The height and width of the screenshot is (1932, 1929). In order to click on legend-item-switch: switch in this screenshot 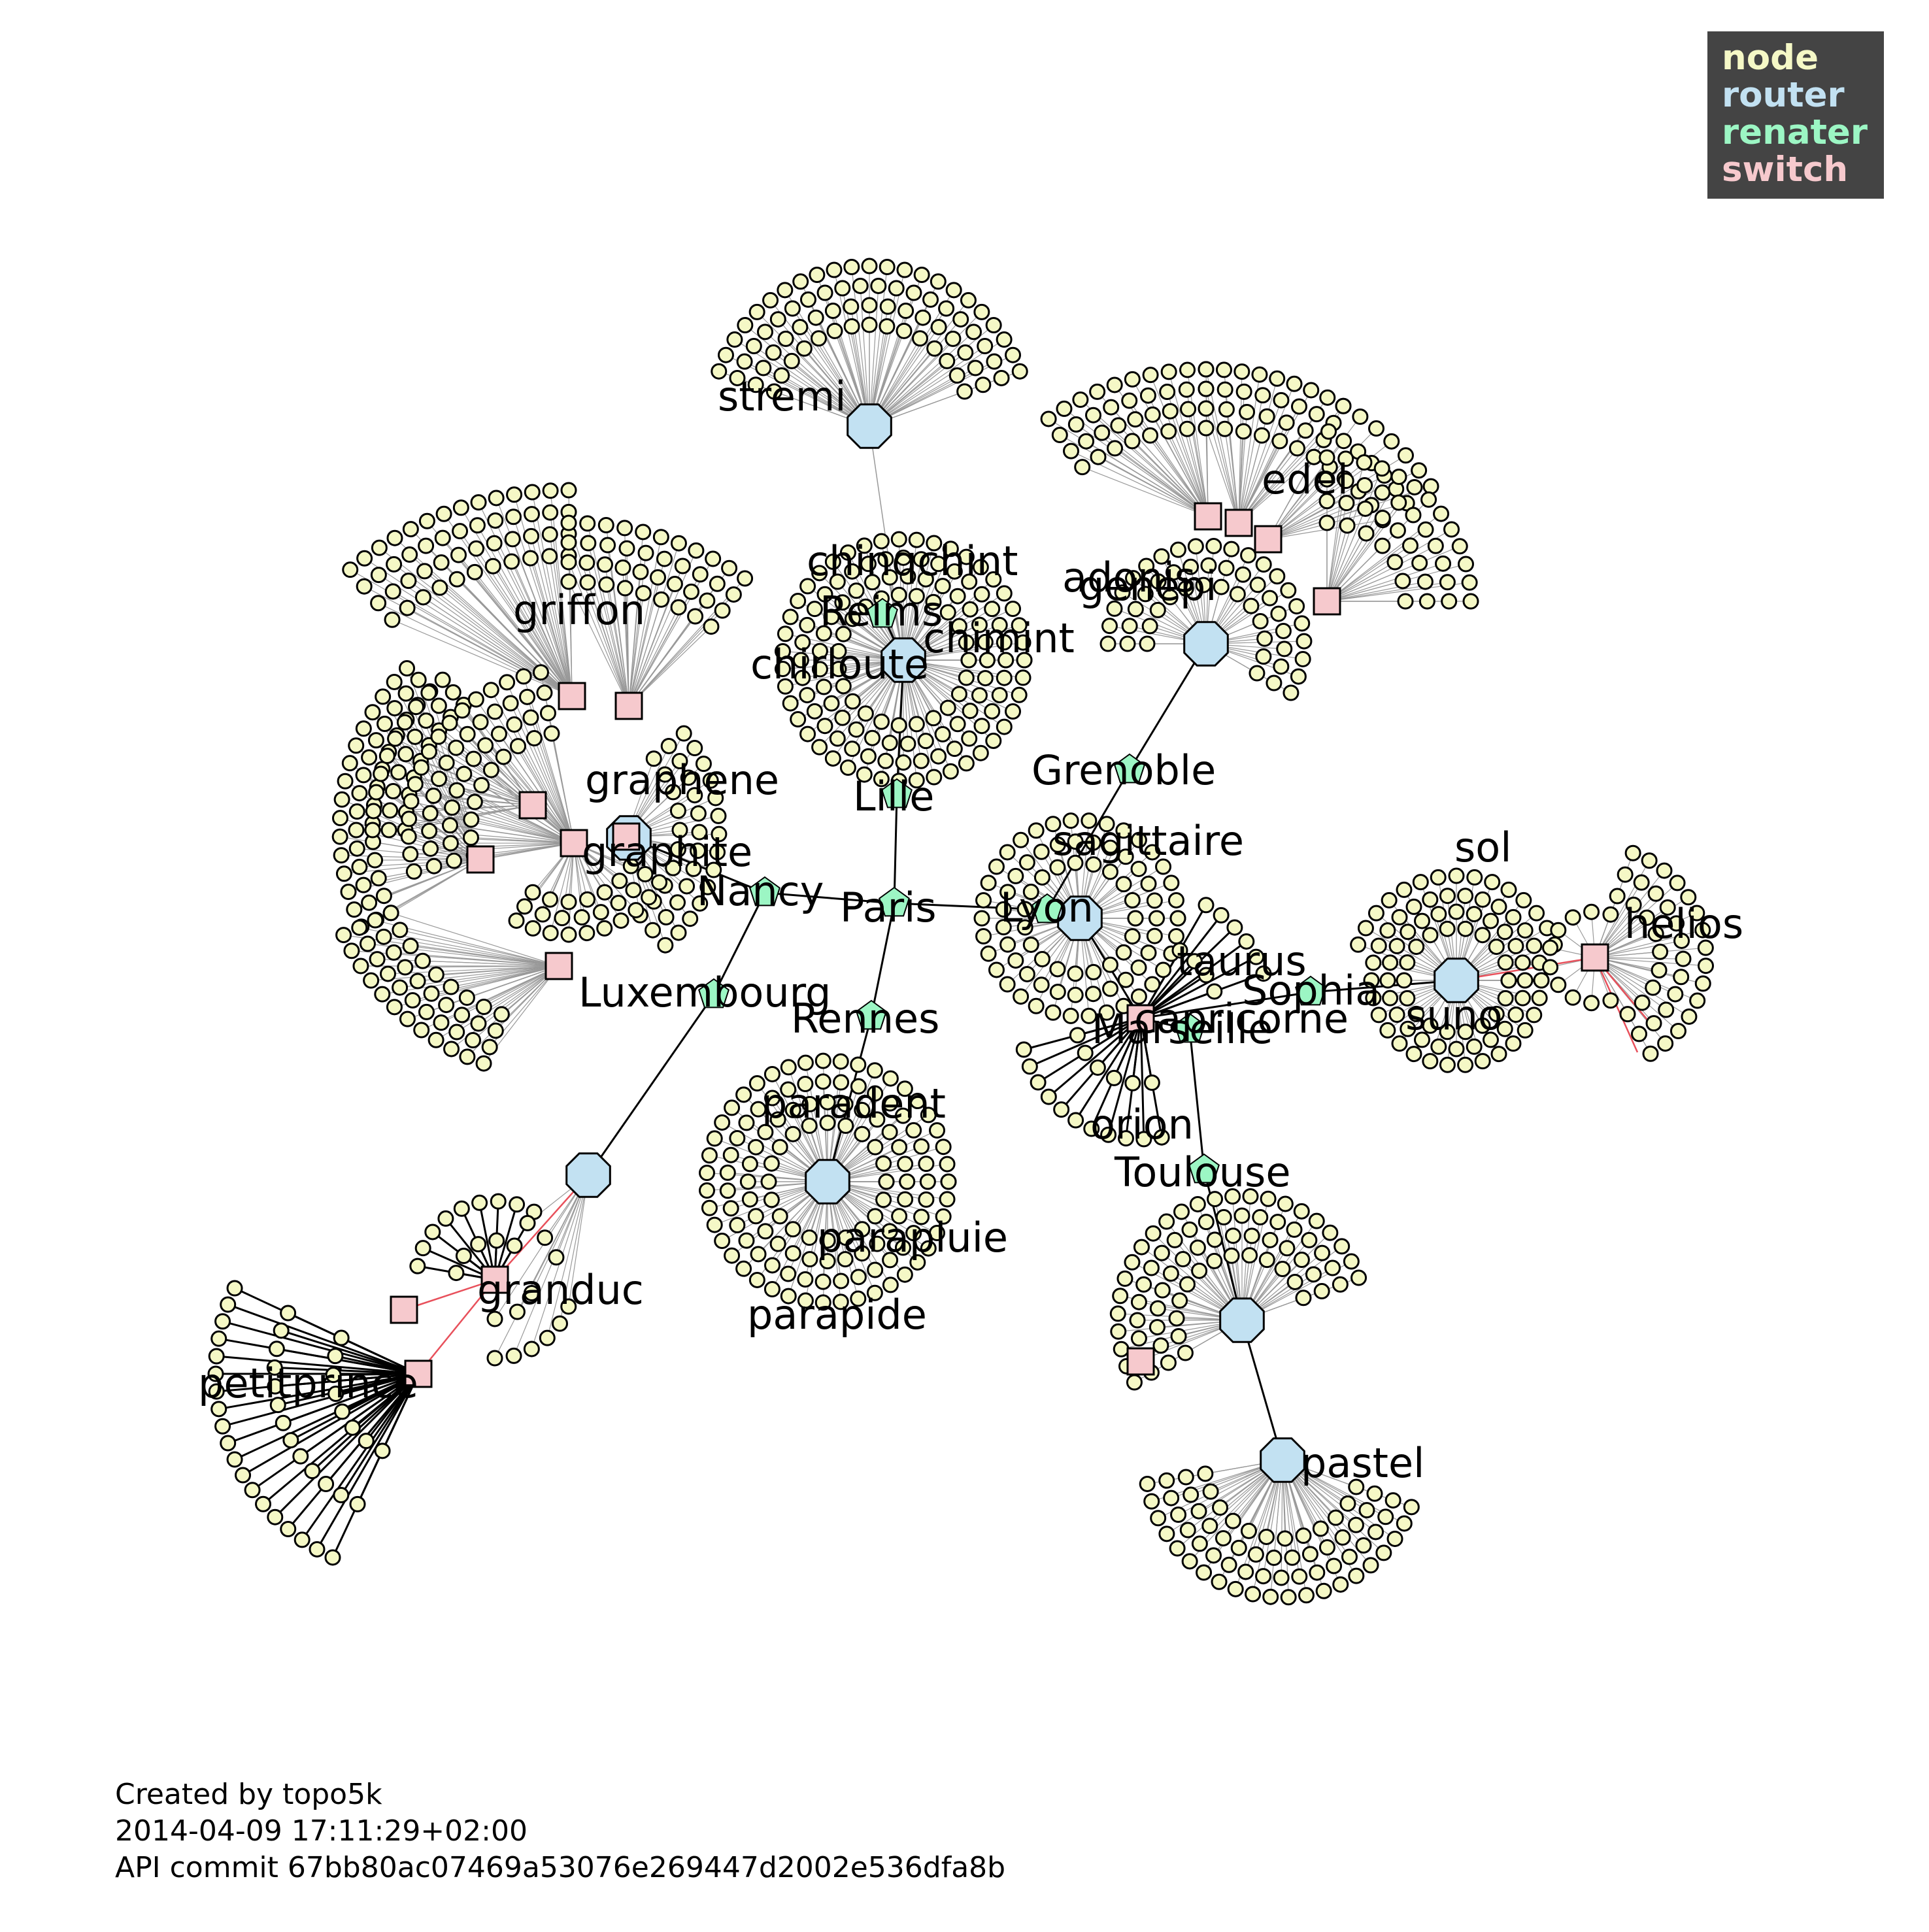, I will do `click(1786, 170)`.